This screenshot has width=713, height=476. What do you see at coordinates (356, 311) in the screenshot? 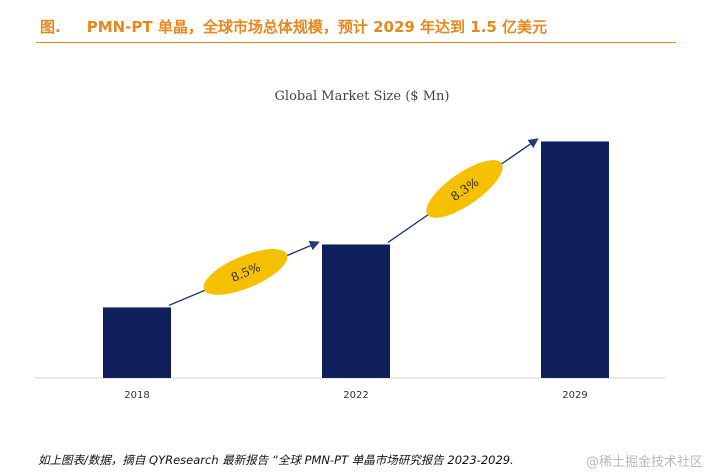
I see `bar-2022` at bounding box center [356, 311].